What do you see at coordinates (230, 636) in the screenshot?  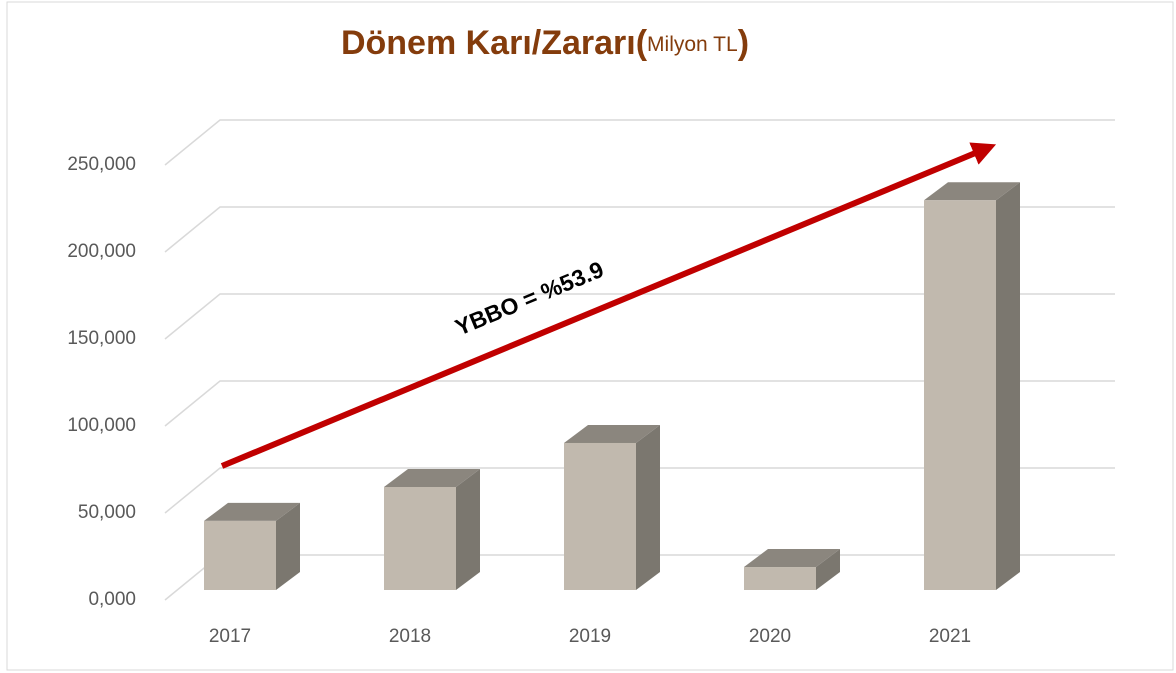 I see `x-tick-label: 2017` at bounding box center [230, 636].